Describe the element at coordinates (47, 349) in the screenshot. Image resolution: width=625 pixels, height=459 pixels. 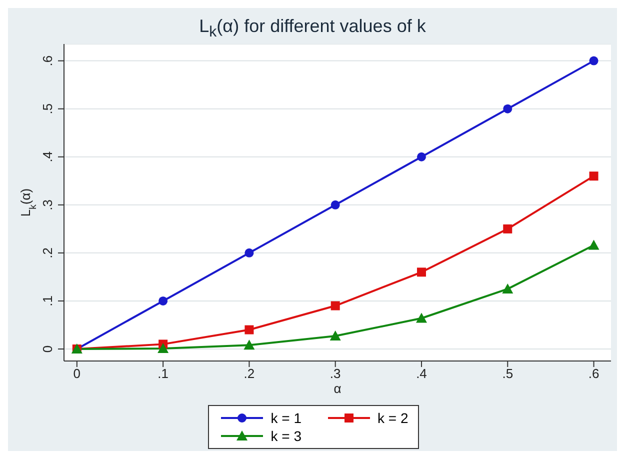
I see `y-tick-label: 0` at that location.